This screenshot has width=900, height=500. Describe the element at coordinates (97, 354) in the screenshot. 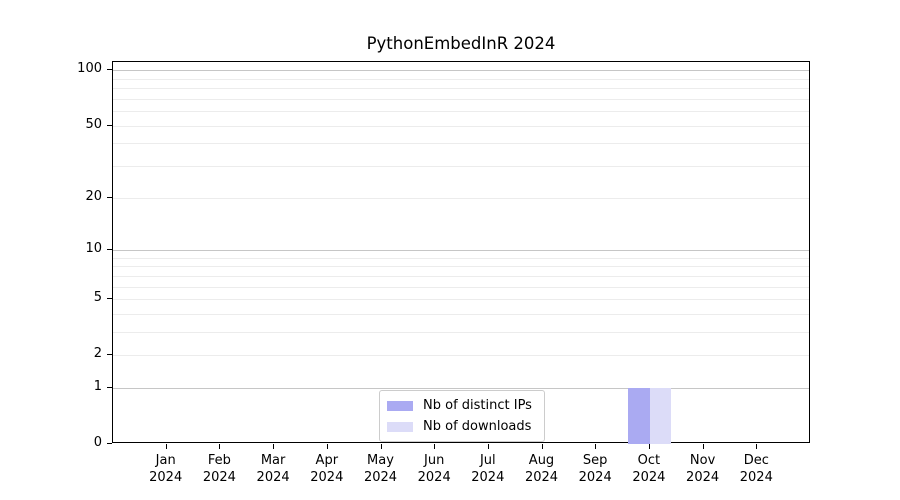

I see `y-tick-label: 2` at that location.